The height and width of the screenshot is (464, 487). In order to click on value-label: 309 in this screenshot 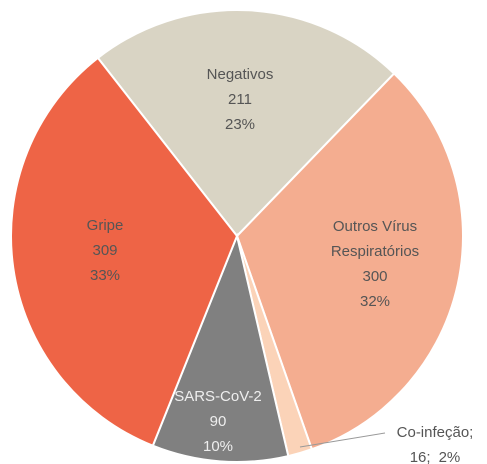, I will do `click(105, 250)`.